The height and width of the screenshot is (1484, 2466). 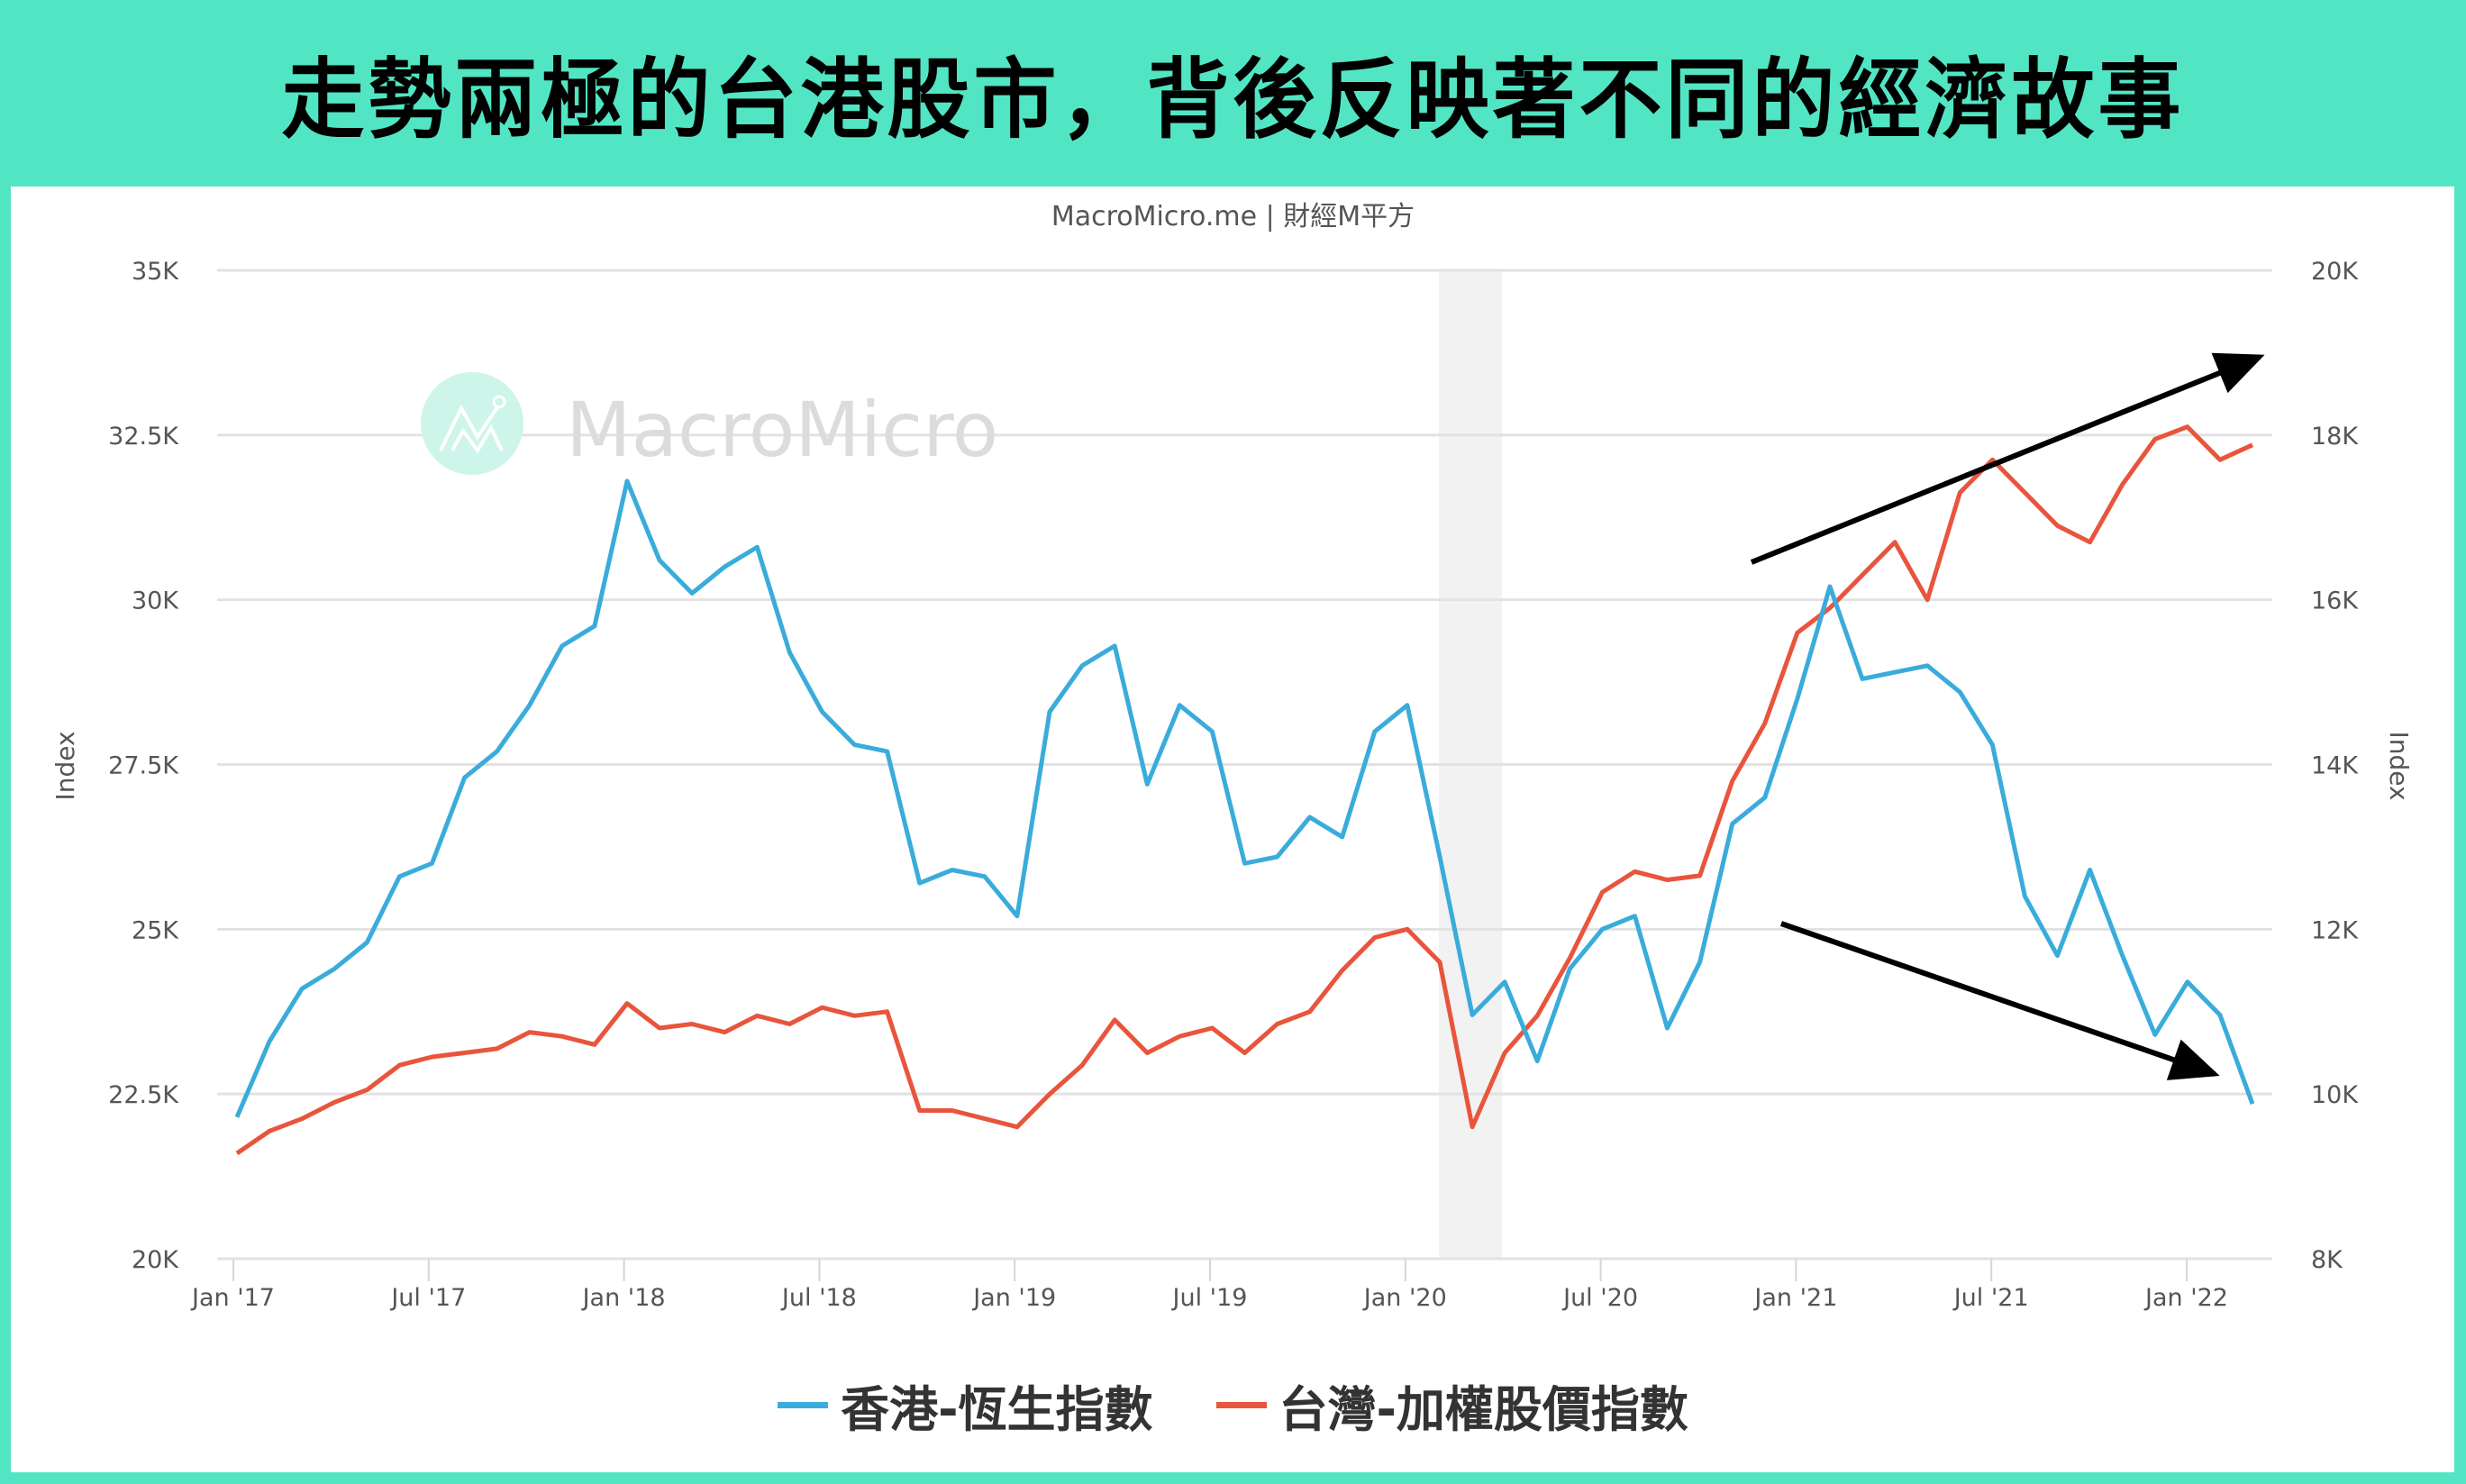 I want to click on legend-label: 台灣-加權股價指數, so click(x=1483, y=1409).